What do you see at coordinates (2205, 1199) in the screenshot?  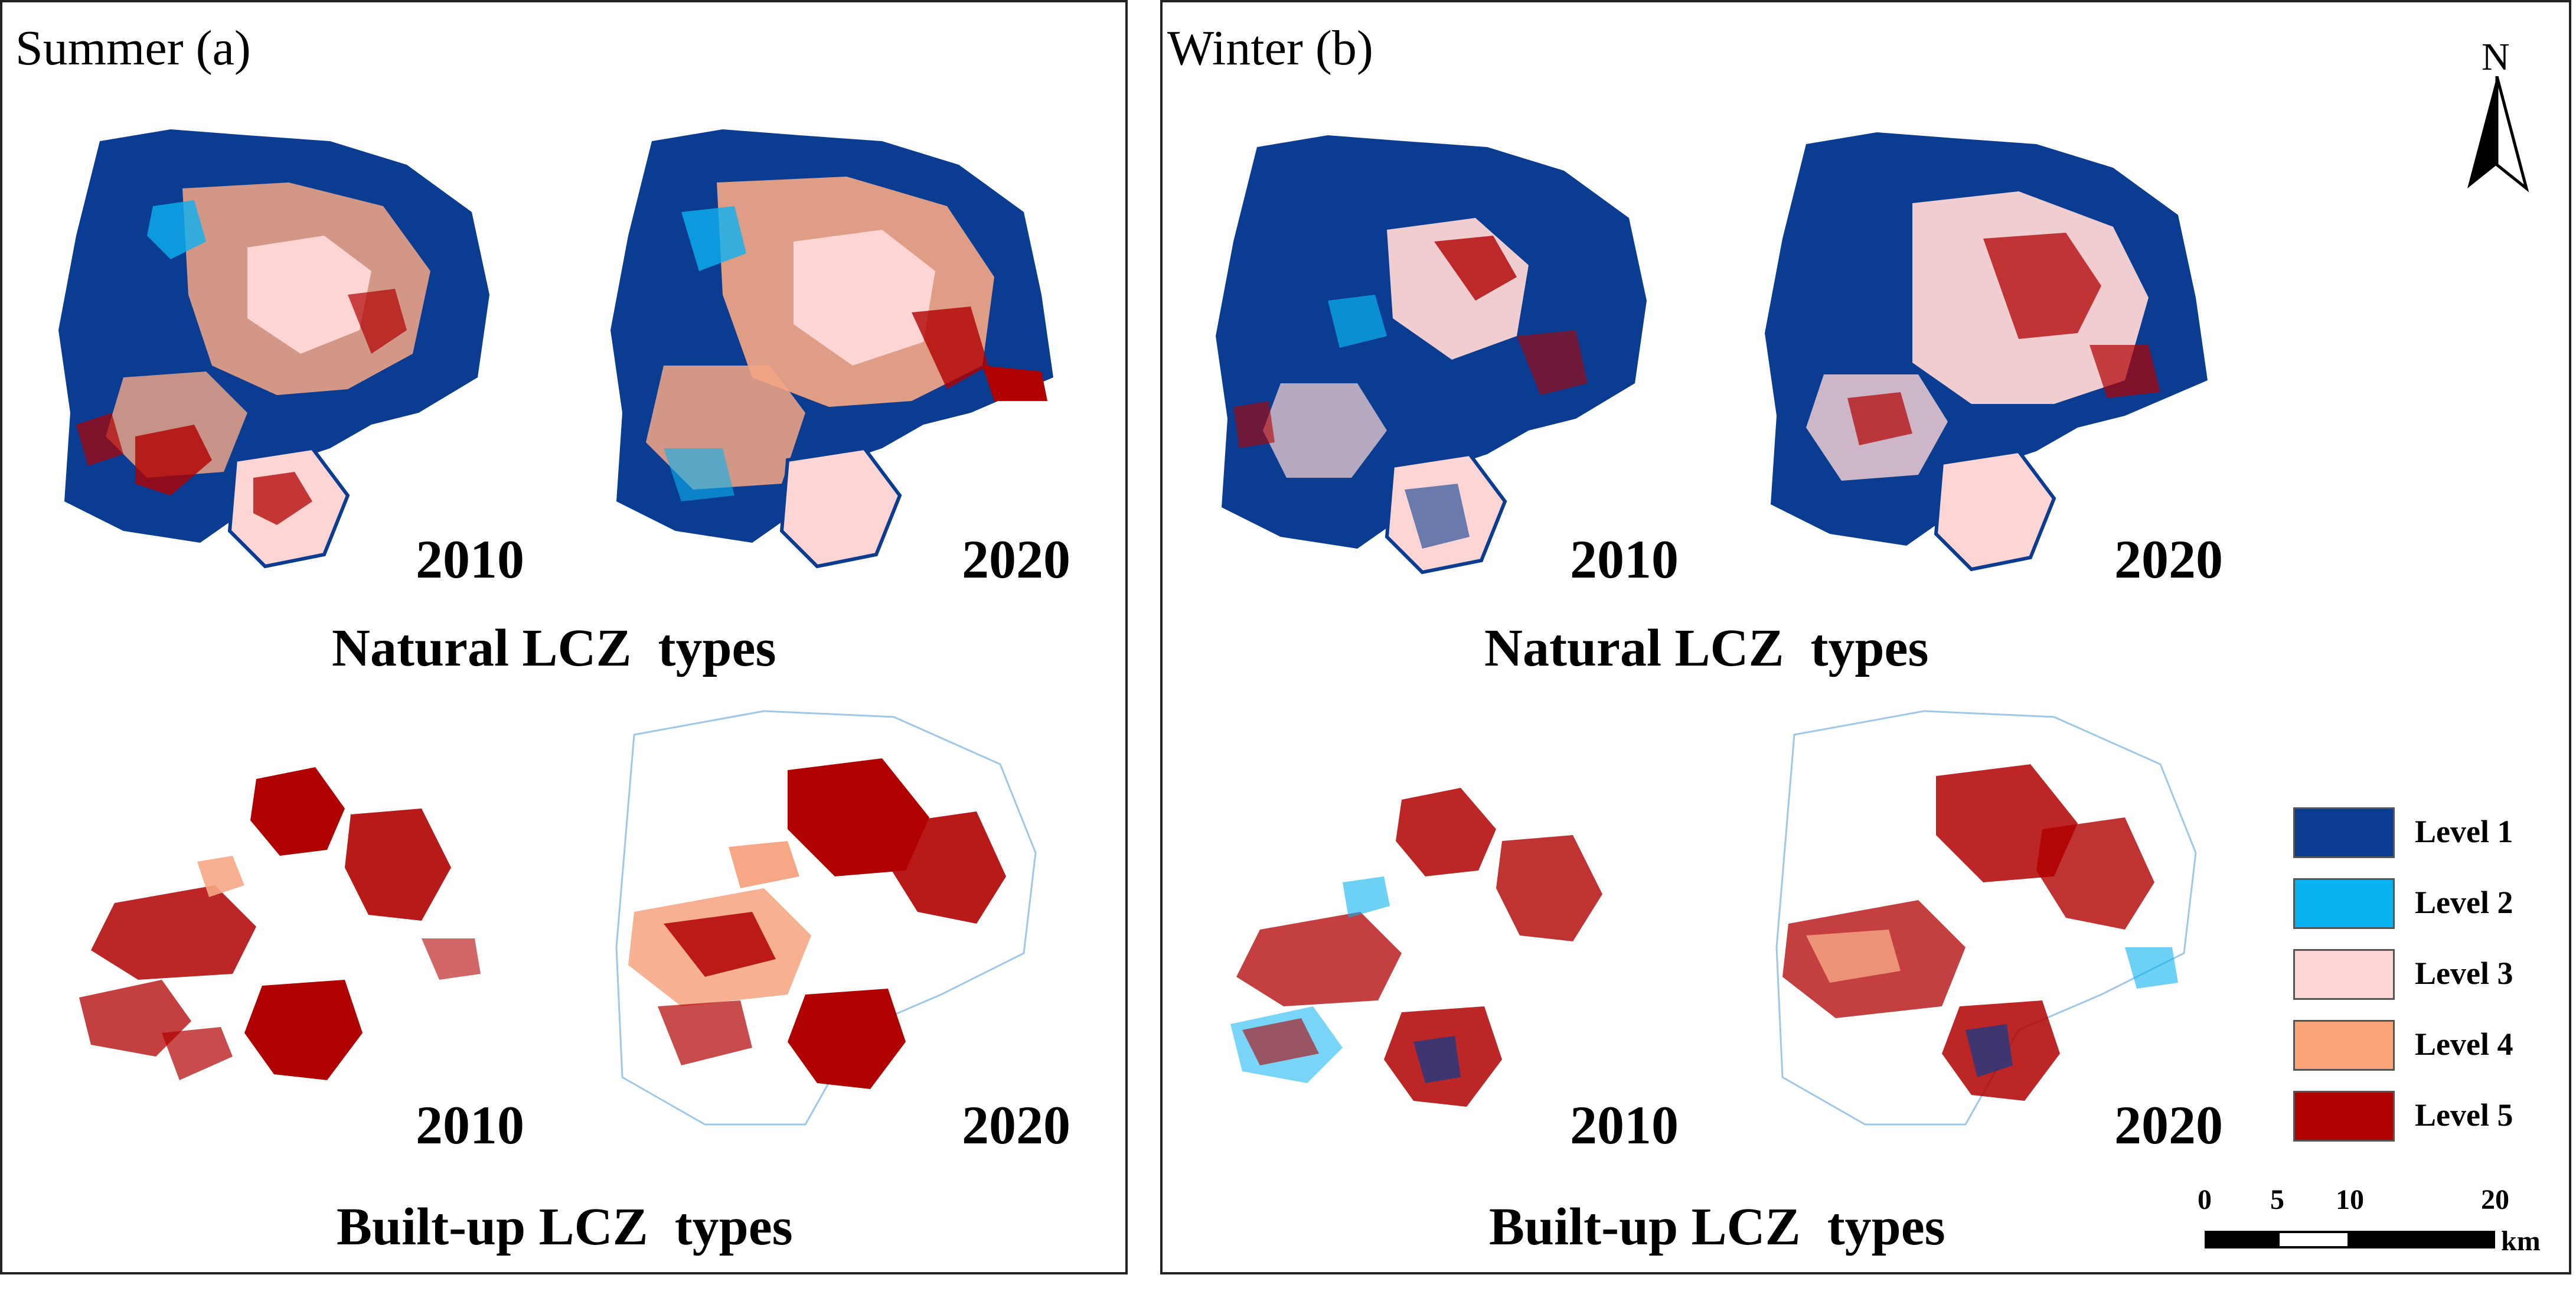 I see `scale-tick-label: 0` at bounding box center [2205, 1199].